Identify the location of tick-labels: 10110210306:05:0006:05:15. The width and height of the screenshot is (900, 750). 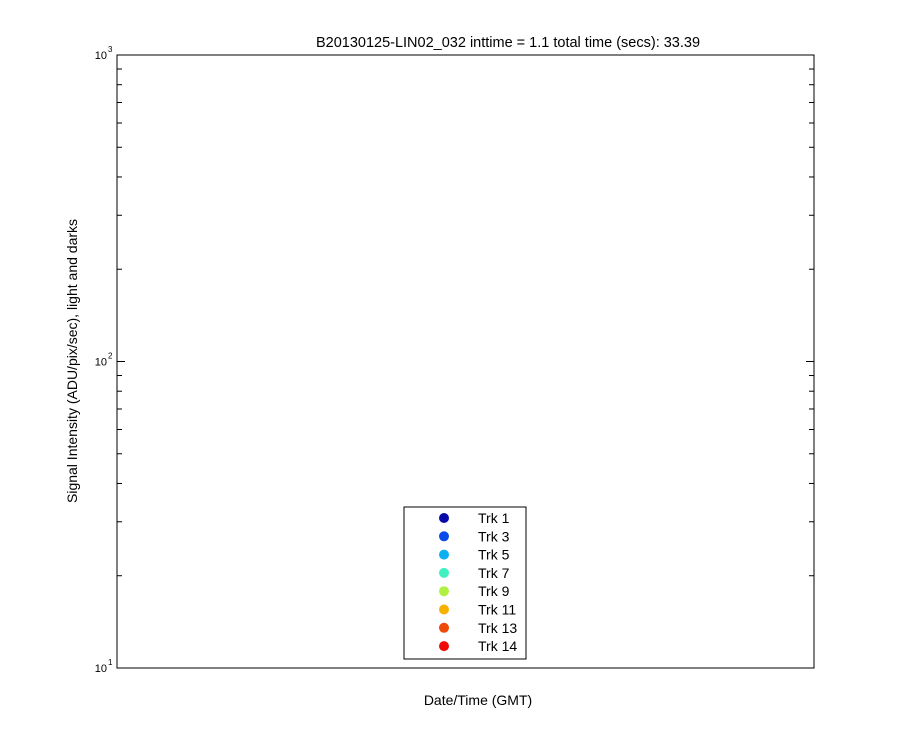
(104, 360).